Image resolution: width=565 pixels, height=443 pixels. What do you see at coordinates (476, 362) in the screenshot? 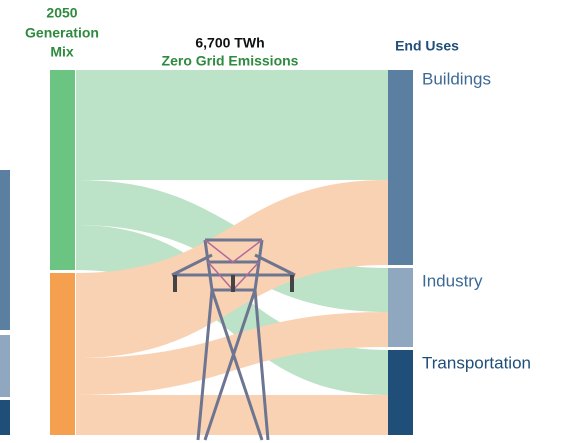
I see `end-use-label: Transportation` at bounding box center [476, 362].